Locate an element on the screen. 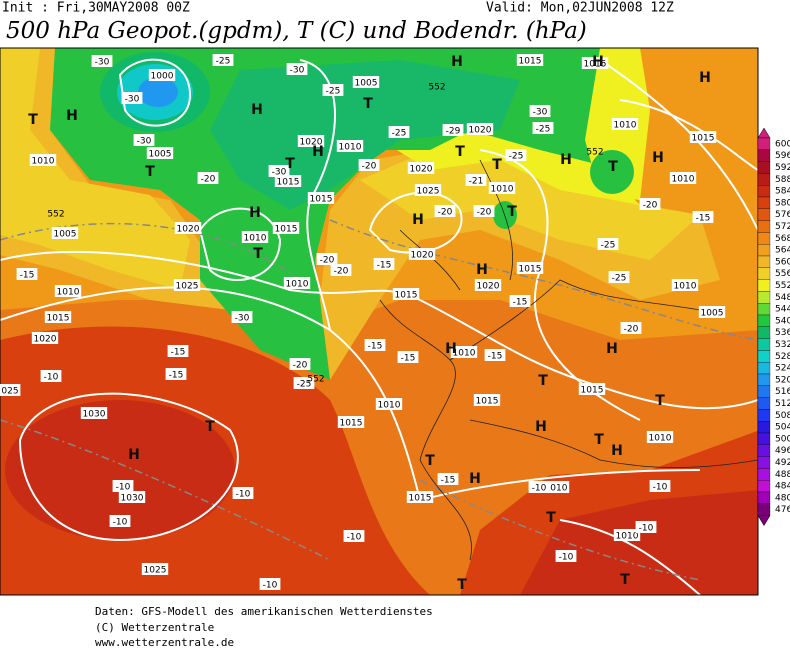 The image size is (790, 652). pressure-label: 1025 is located at coordinates (428, 192).